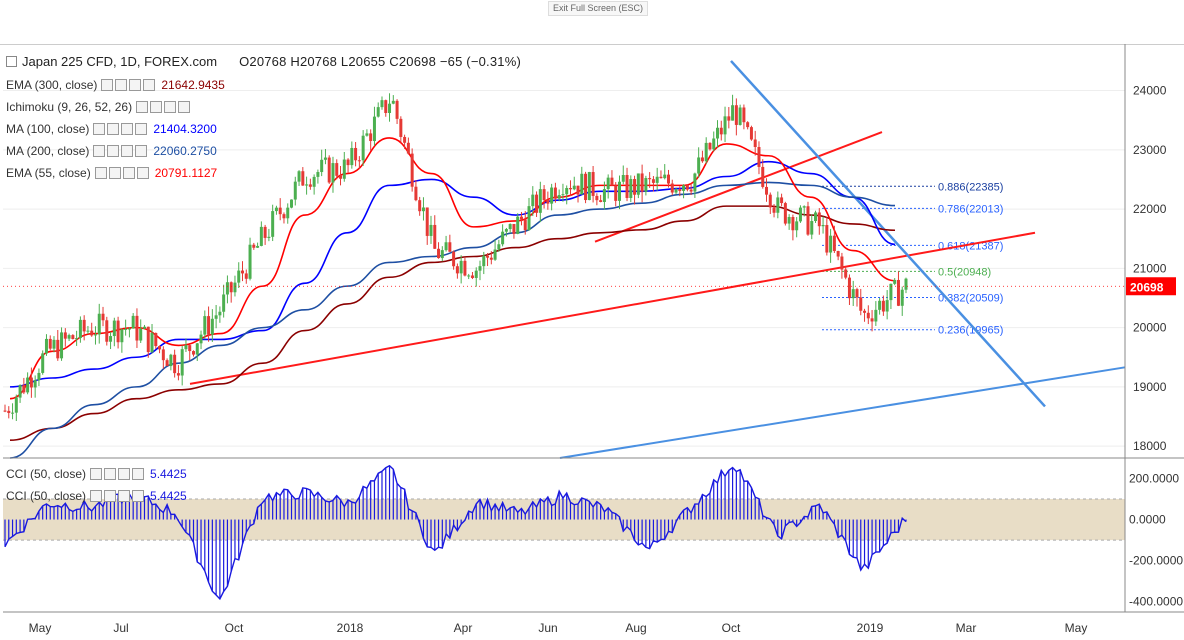  Describe the element at coordinates (52, 85) in the screenshot. I see `indicator-label: EMA (300, close)` at that location.